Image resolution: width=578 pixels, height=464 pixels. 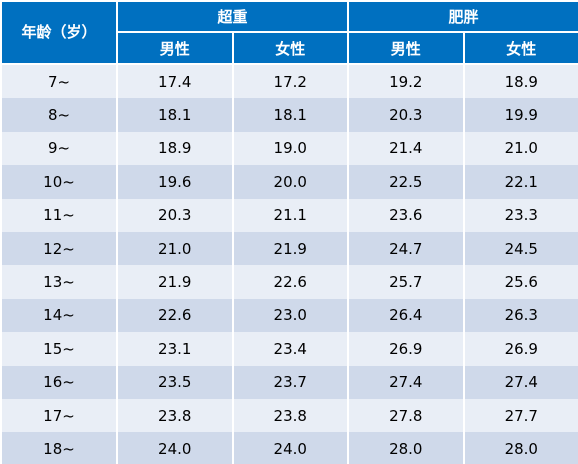 I want to click on obesity-male-cell: 24.7, so click(x=406, y=248).